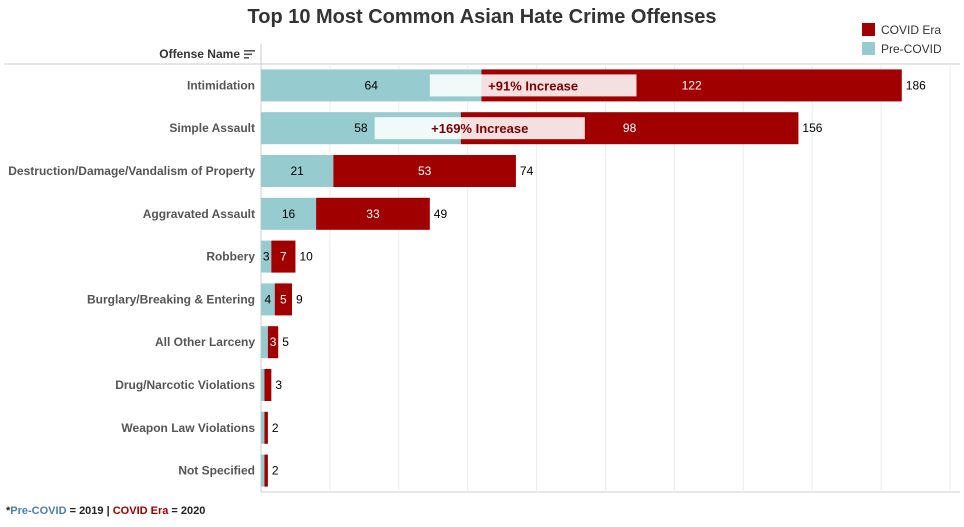  I want to click on data-label-total: 5, so click(285, 342).